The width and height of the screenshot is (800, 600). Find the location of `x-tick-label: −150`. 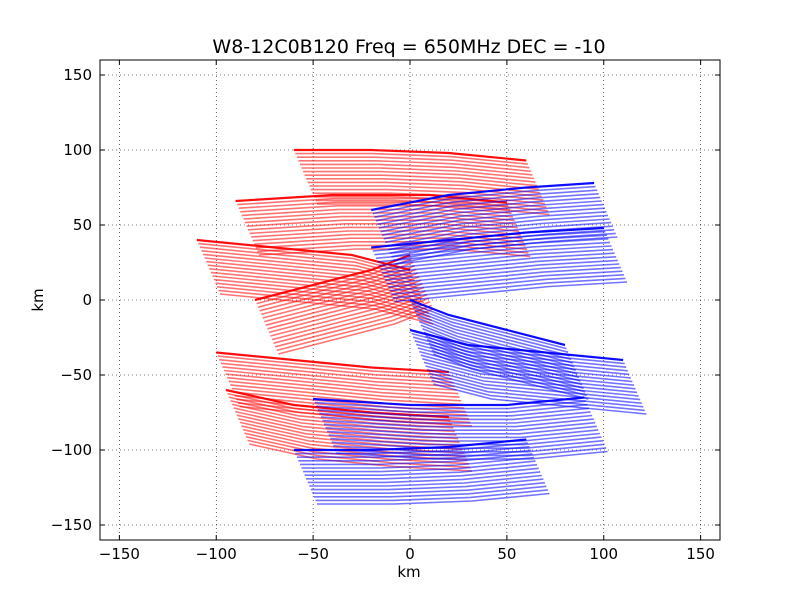

x-tick-label: −150 is located at coordinates (119, 554).